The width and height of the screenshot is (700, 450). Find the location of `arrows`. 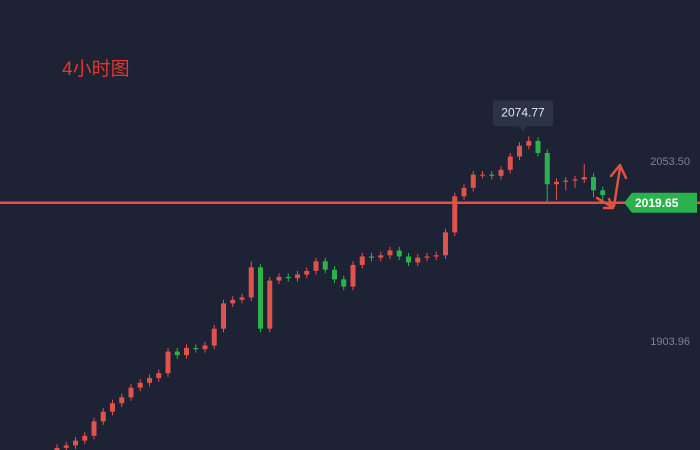

arrows is located at coordinates (611, 186).